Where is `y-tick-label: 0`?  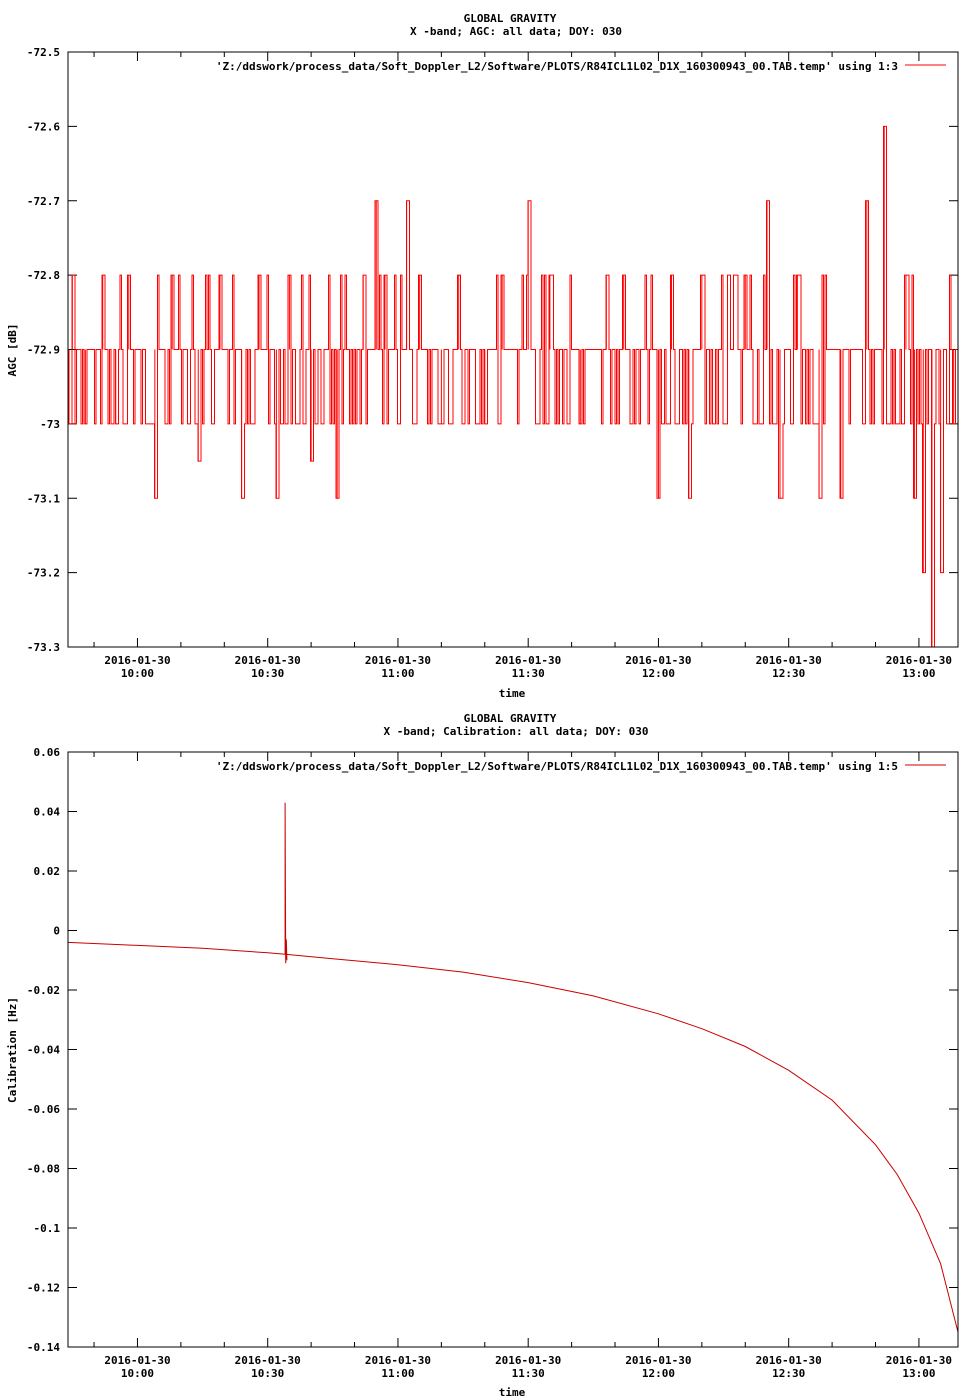
y-tick-label: 0 is located at coordinates (56, 931).